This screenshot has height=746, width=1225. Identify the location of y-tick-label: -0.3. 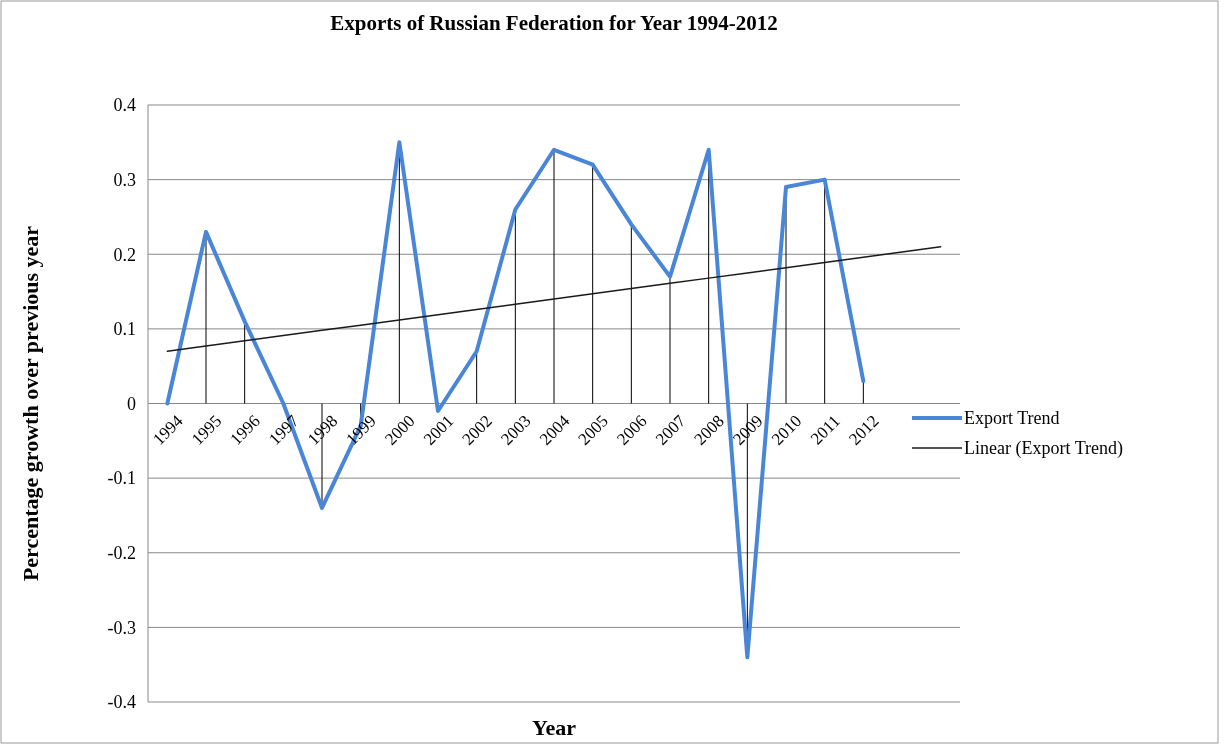
(121, 627).